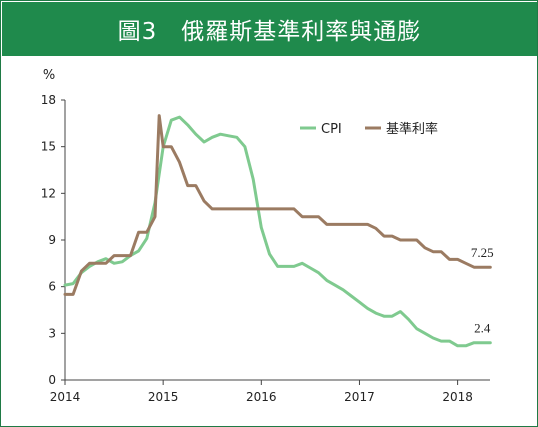 The image size is (538, 427). Describe the element at coordinates (163, 397) in the screenshot. I see `x-tick-label: 2015` at that location.